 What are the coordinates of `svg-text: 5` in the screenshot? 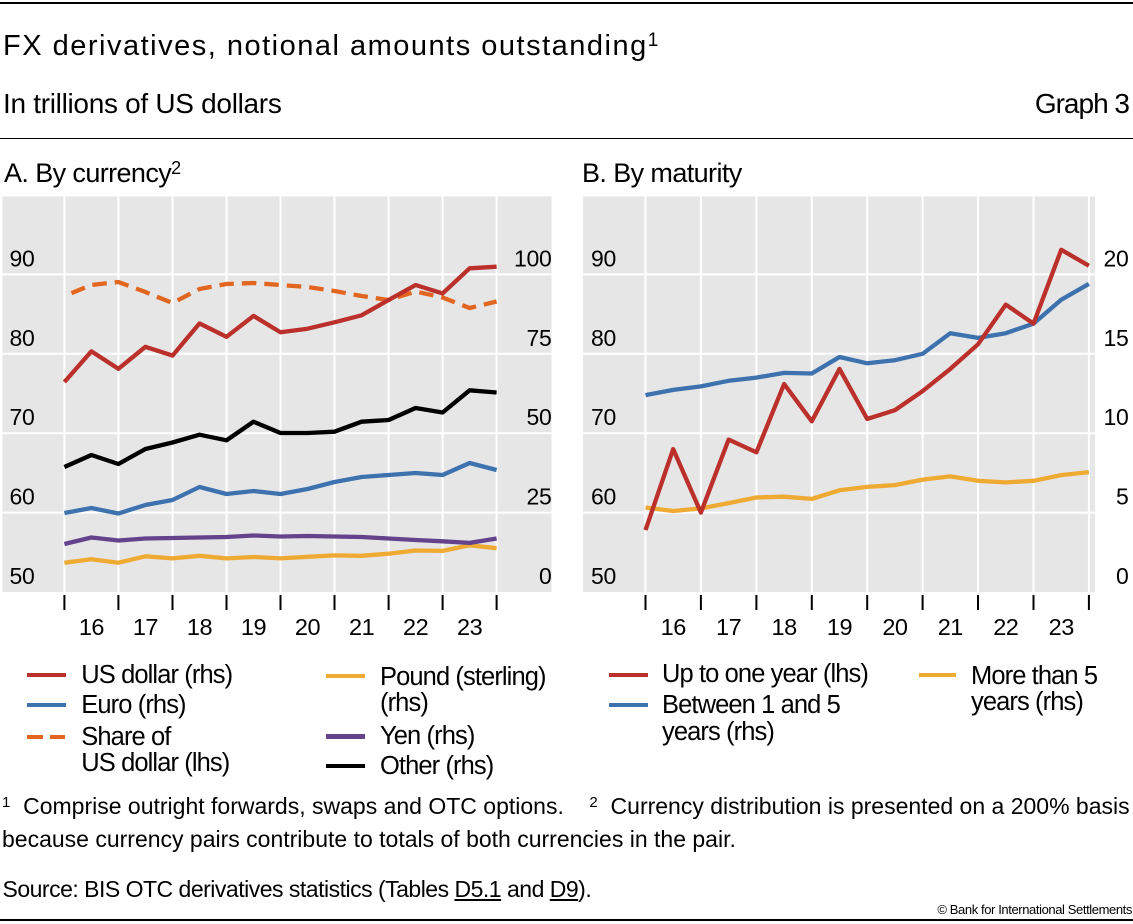 It's located at (1122, 497).